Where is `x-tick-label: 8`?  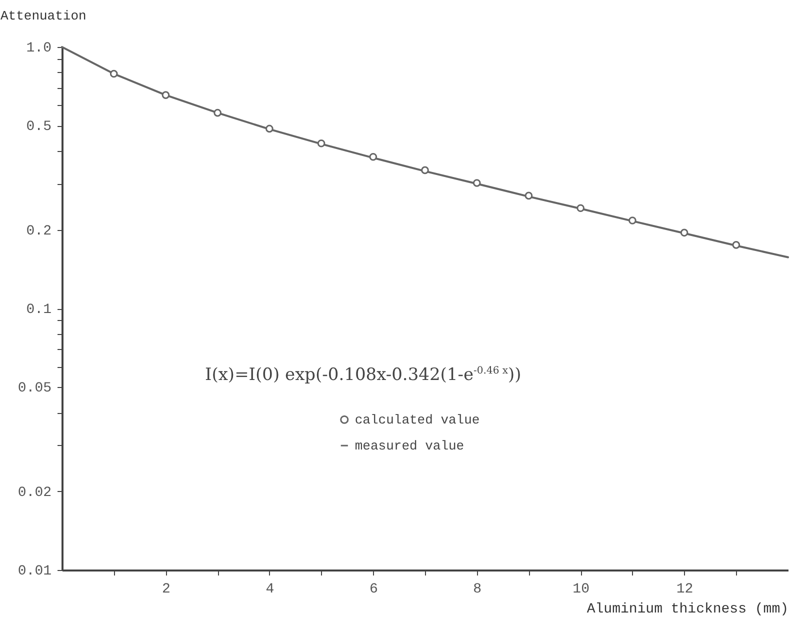
x-tick-label: 8 is located at coordinates (477, 590).